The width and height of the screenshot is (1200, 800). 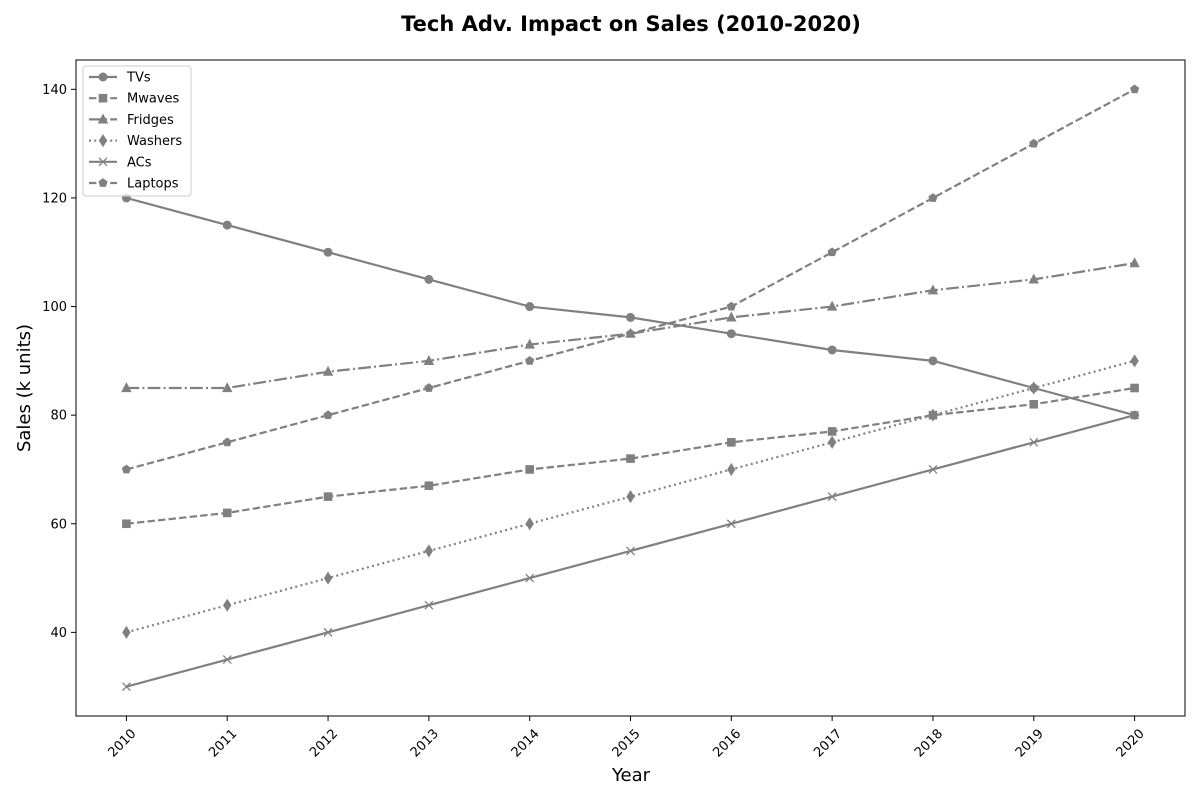 What do you see at coordinates (631, 24) in the screenshot?
I see `chart-title: Tech Adv. Impact on Sales (2010-2020)` at bounding box center [631, 24].